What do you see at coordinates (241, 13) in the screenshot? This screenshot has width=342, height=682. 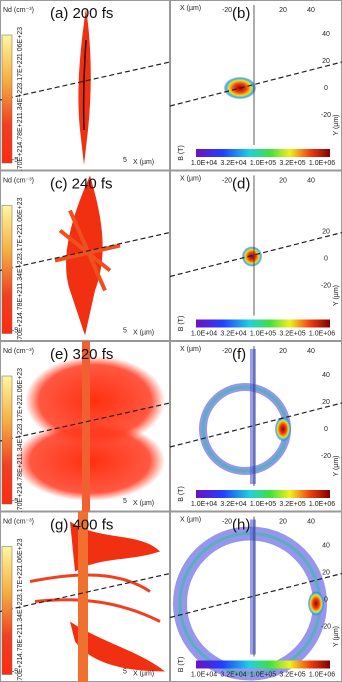 I see `panel-label: (b)` at bounding box center [241, 13].